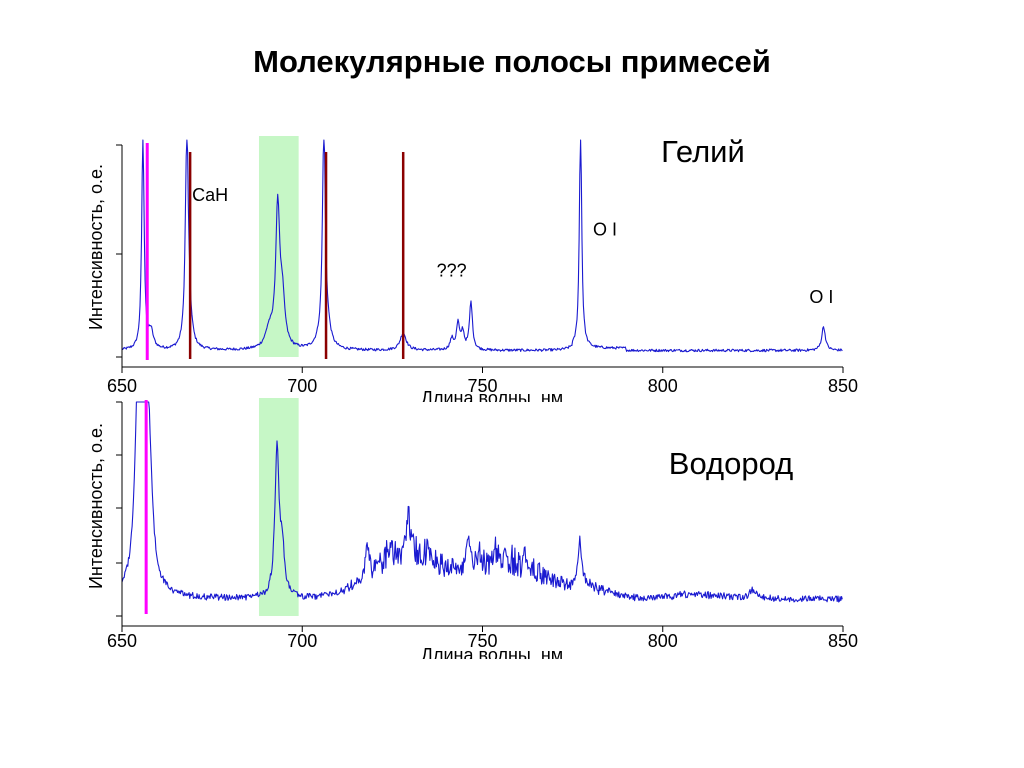 The image size is (1024, 768). What do you see at coordinates (703, 151) in the screenshot?
I see `panel-label-helium: Гелий` at bounding box center [703, 151].